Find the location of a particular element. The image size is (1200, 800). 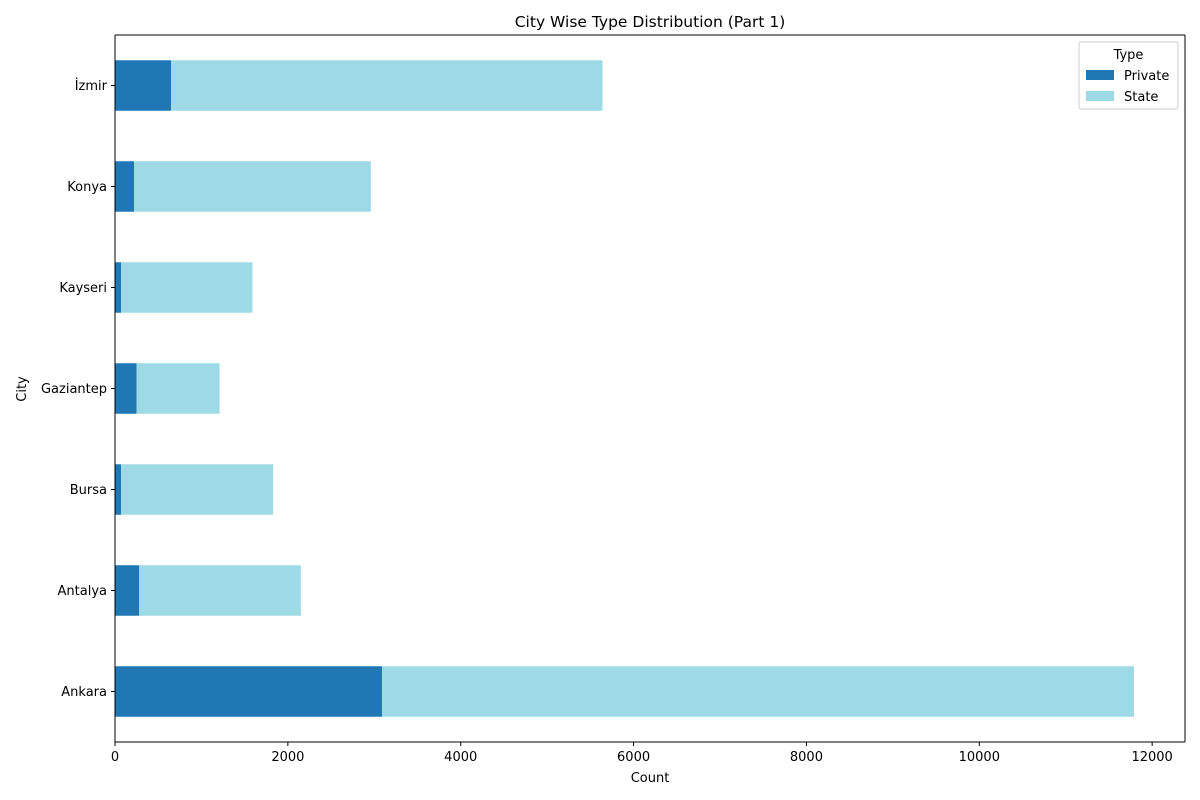

x-tick-label: 0 is located at coordinates (115, 757).